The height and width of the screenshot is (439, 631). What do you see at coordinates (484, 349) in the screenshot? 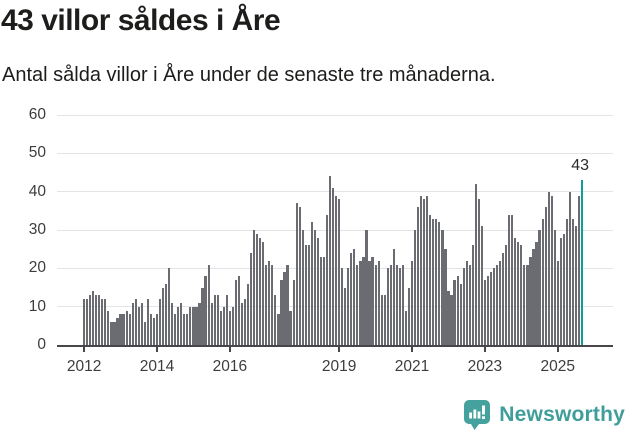
I see `x-axis-tick-2023` at bounding box center [484, 349].